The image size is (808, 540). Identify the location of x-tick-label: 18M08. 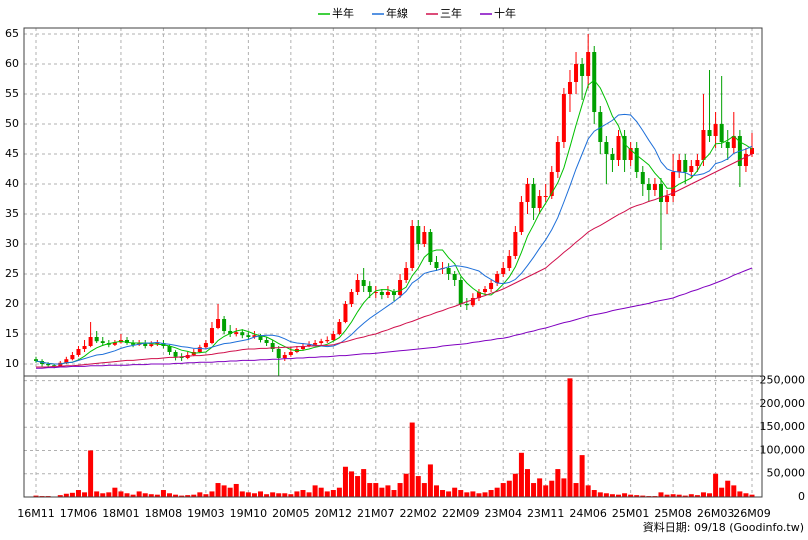
(164, 513).